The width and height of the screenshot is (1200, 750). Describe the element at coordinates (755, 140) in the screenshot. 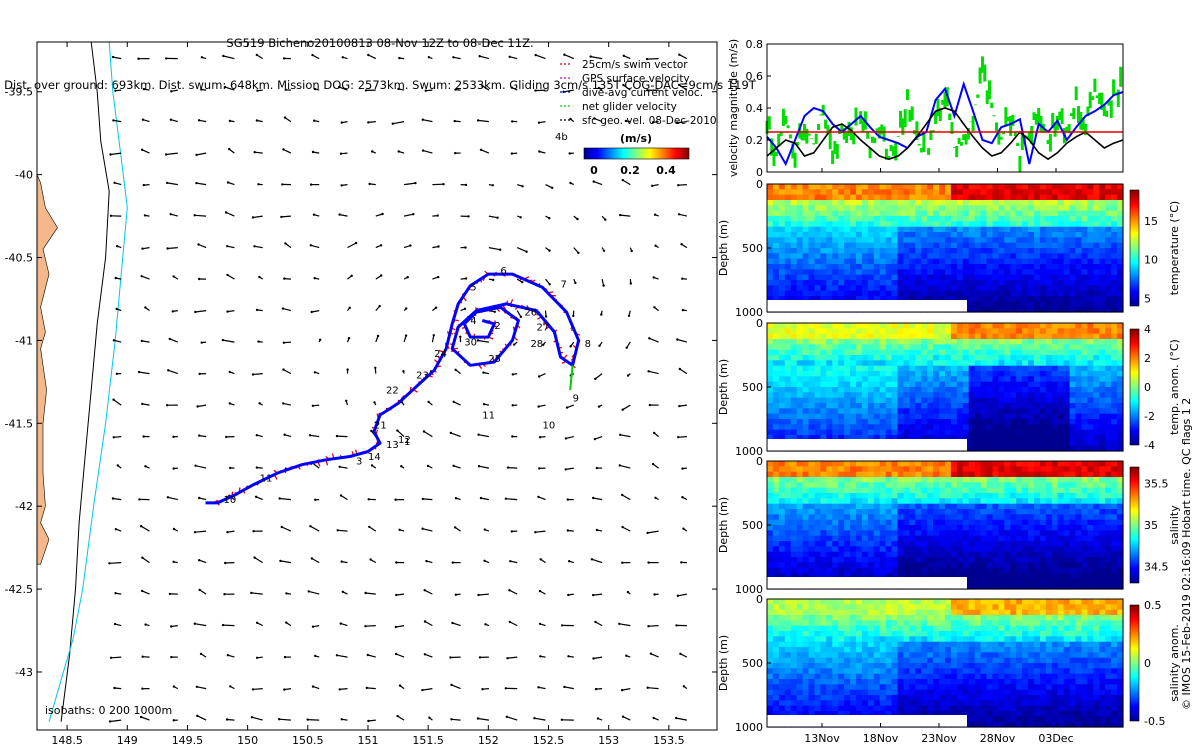

I see `velocity-ytick-label: 0.2` at that location.